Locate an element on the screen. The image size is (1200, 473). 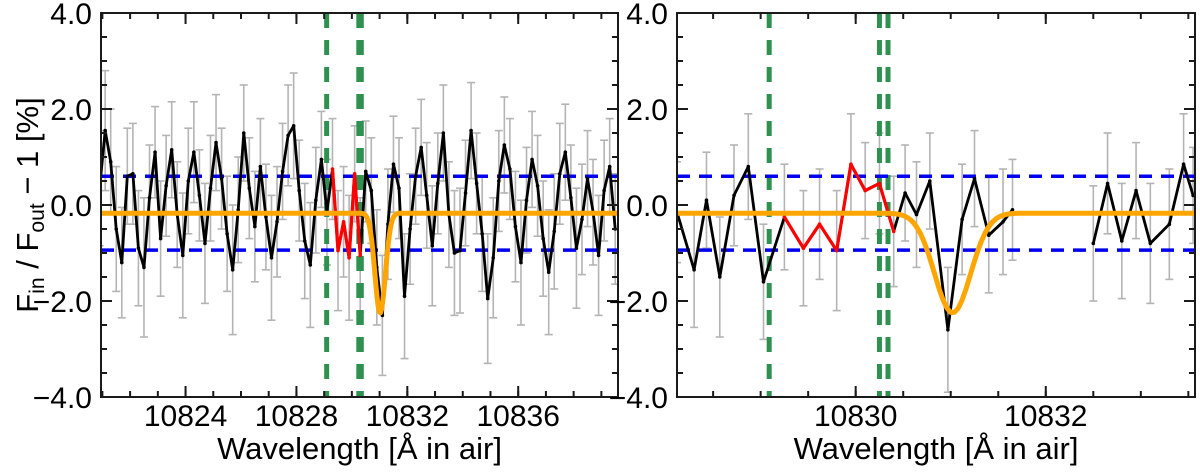
x-tick-label: 10836 is located at coordinates (517, 416).